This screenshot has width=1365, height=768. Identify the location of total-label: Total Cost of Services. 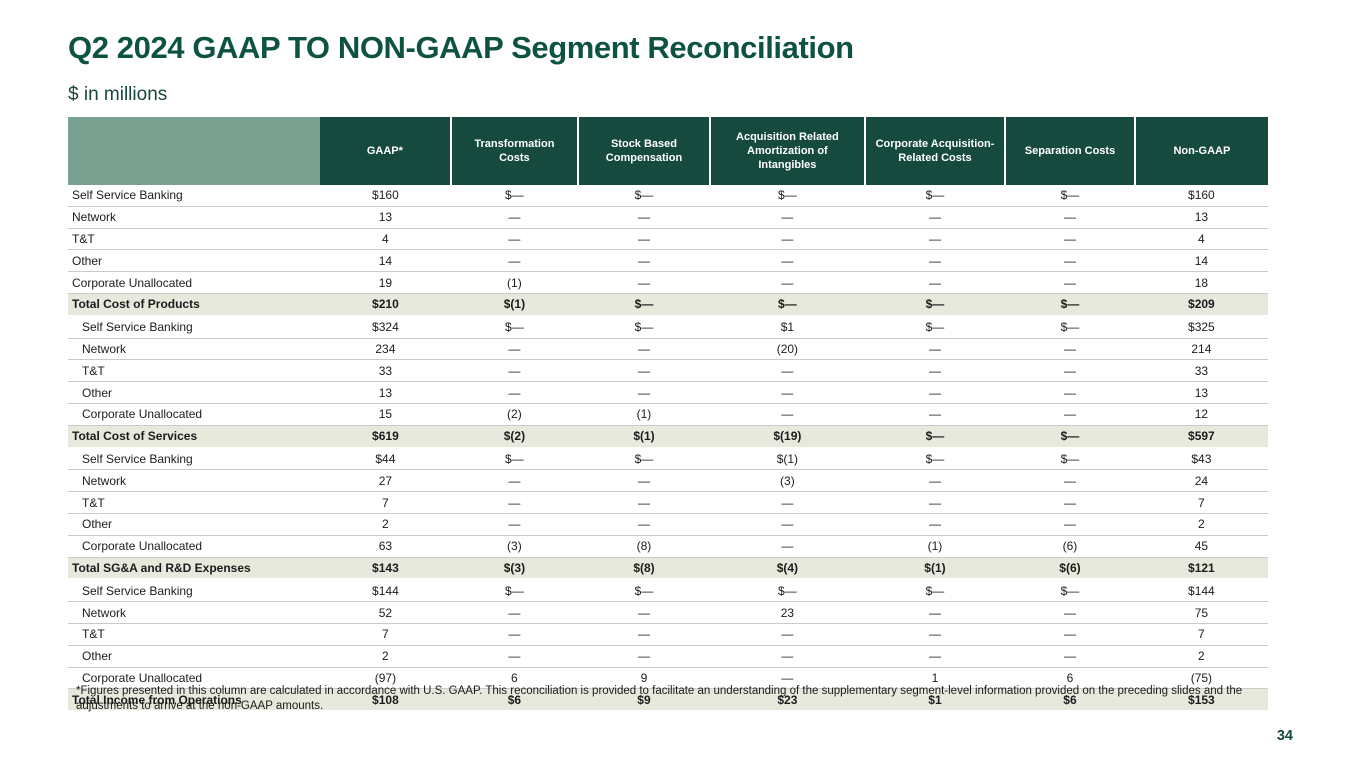
(194, 437).